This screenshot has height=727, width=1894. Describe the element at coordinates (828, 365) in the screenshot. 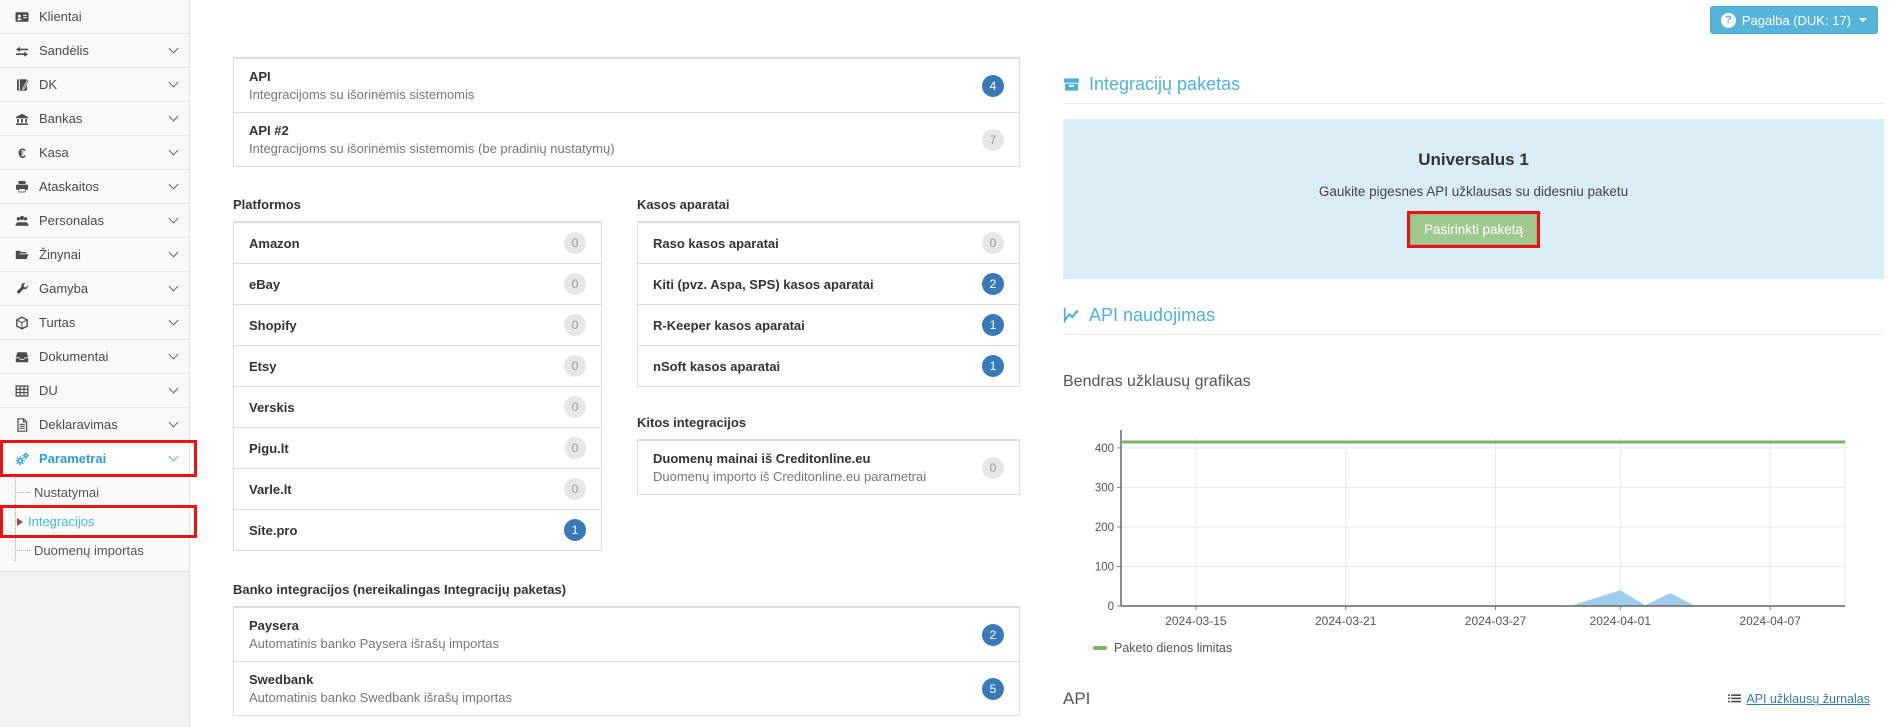

I see `integration-row: nSoft kasos aparatai 1` at that location.